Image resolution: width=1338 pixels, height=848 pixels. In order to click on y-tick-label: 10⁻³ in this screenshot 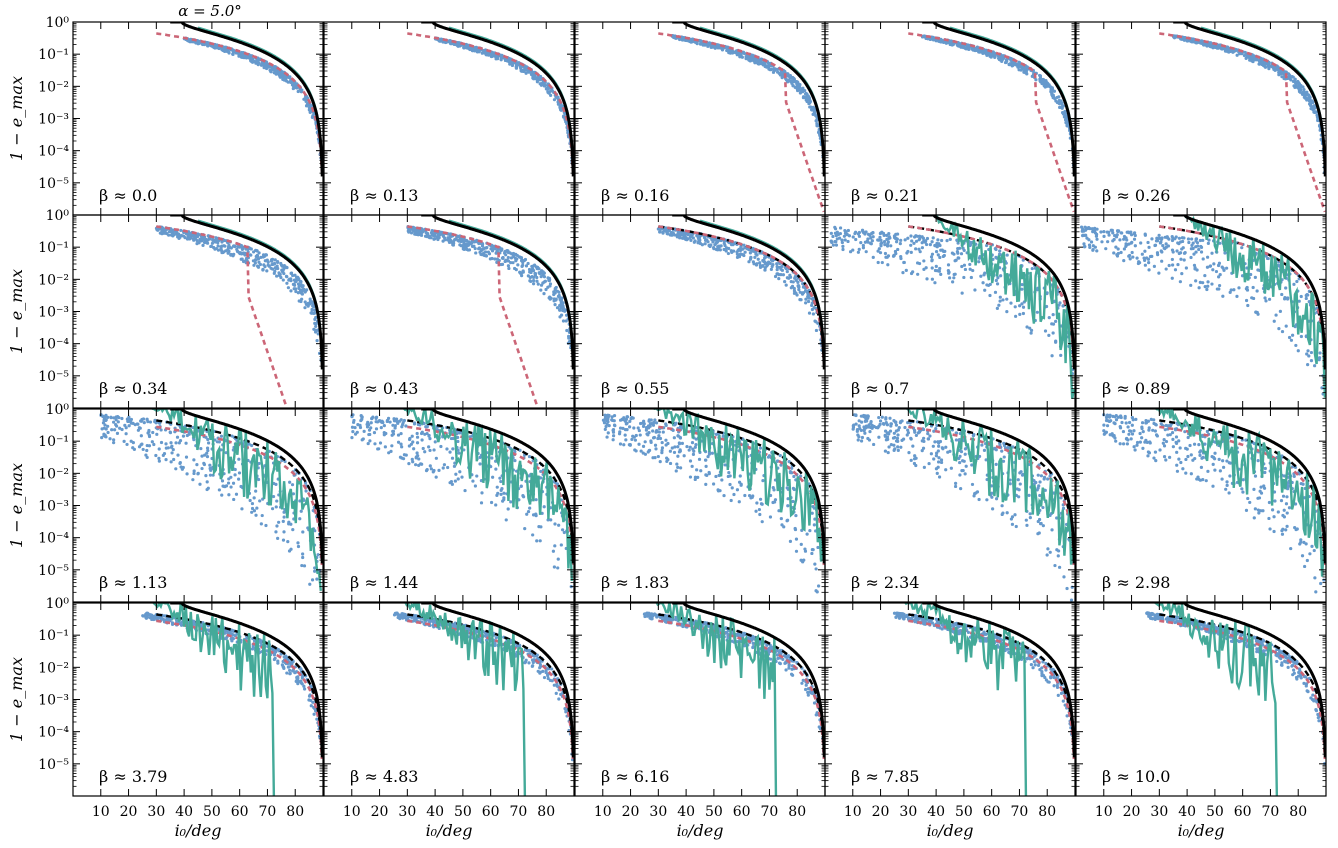, I will do `click(53, 120)`.